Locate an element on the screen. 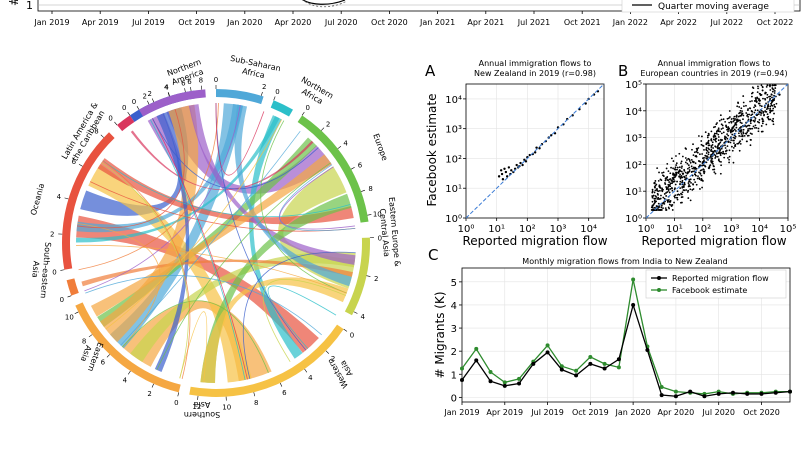  top-strip-xtick-label: Apr 2022 is located at coordinates (678, 22).